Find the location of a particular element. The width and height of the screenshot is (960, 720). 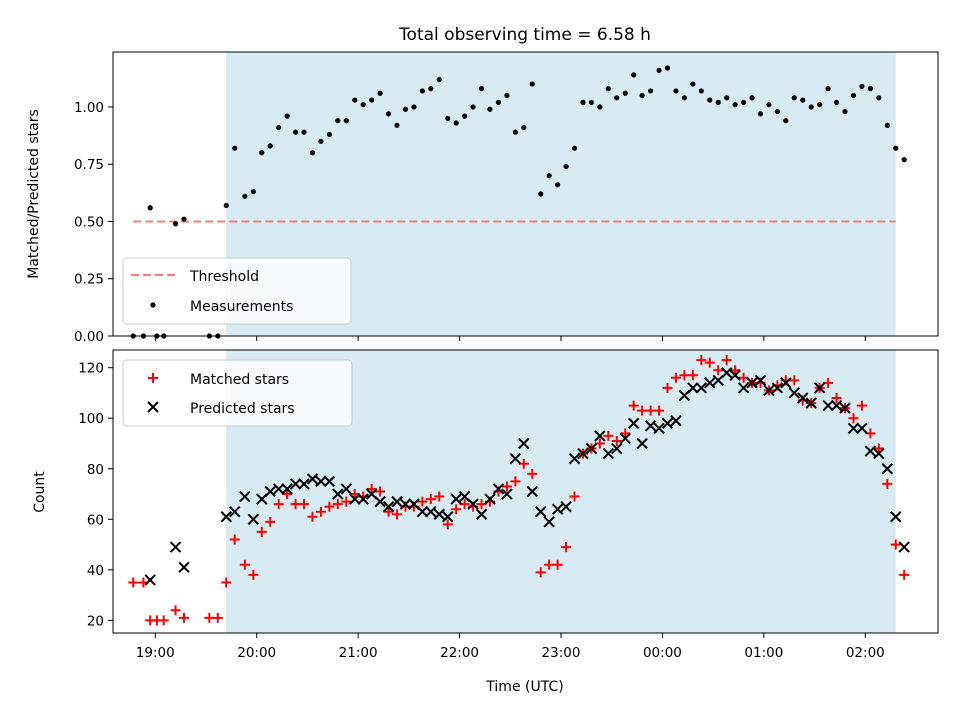

legend-measurements-marker is located at coordinates (153, 305).